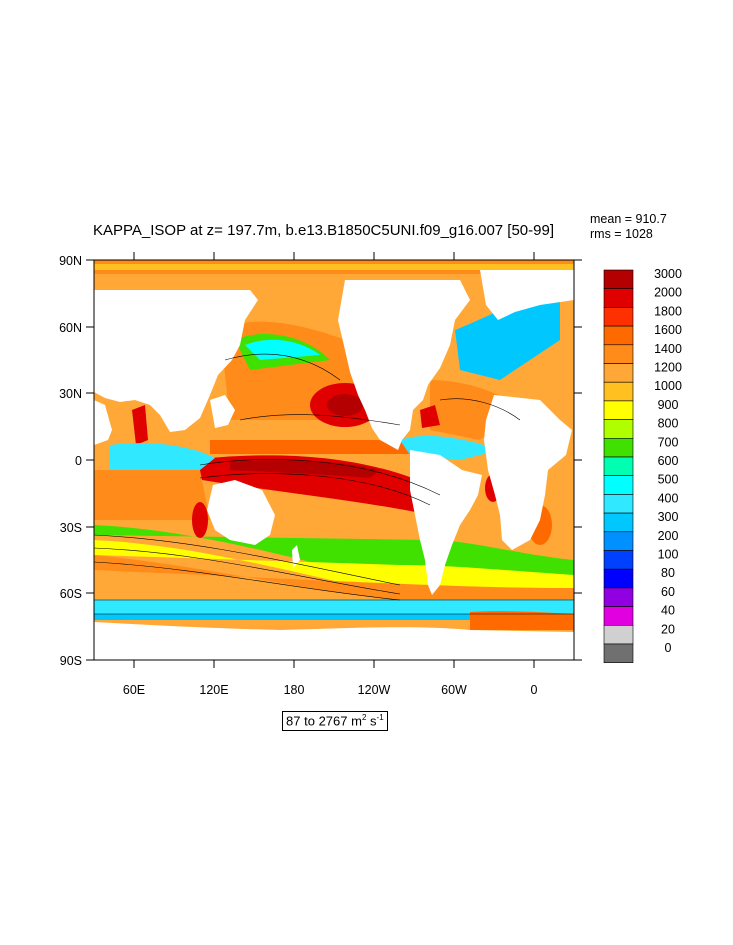 This screenshot has height=945, width=733. What do you see at coordinates (293, 721) in the screenshot?
I see `range-min: 87` at bounding box center [293, 721].